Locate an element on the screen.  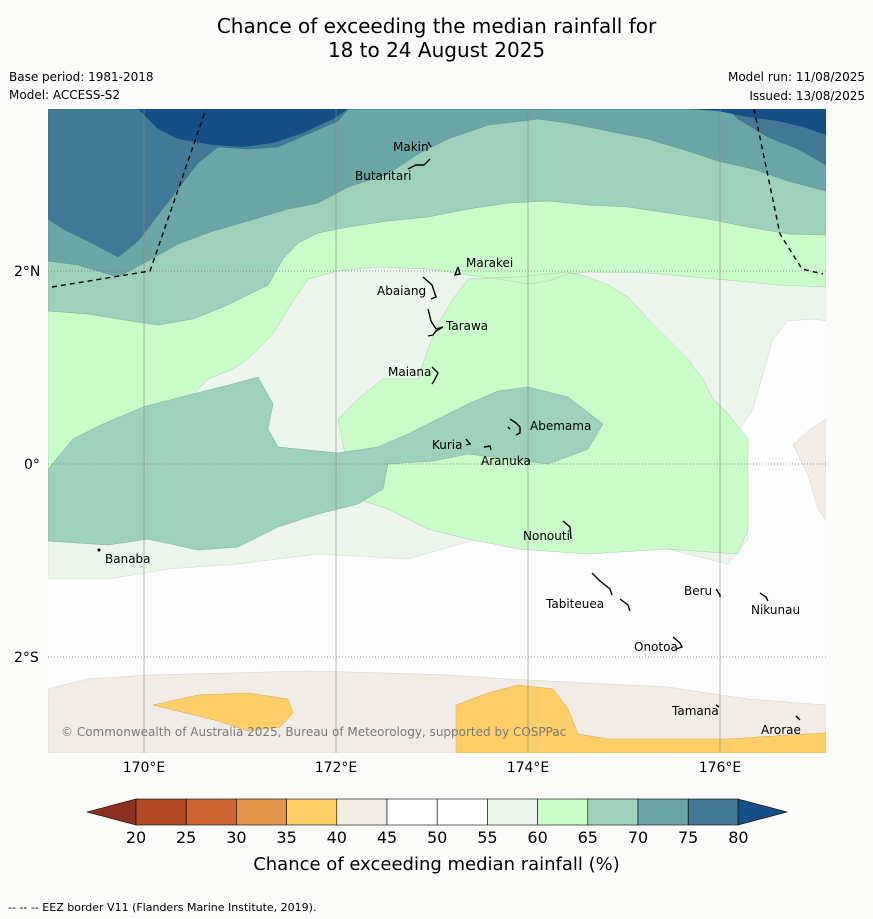
island-tarawa is located at coordinates (435, 322).